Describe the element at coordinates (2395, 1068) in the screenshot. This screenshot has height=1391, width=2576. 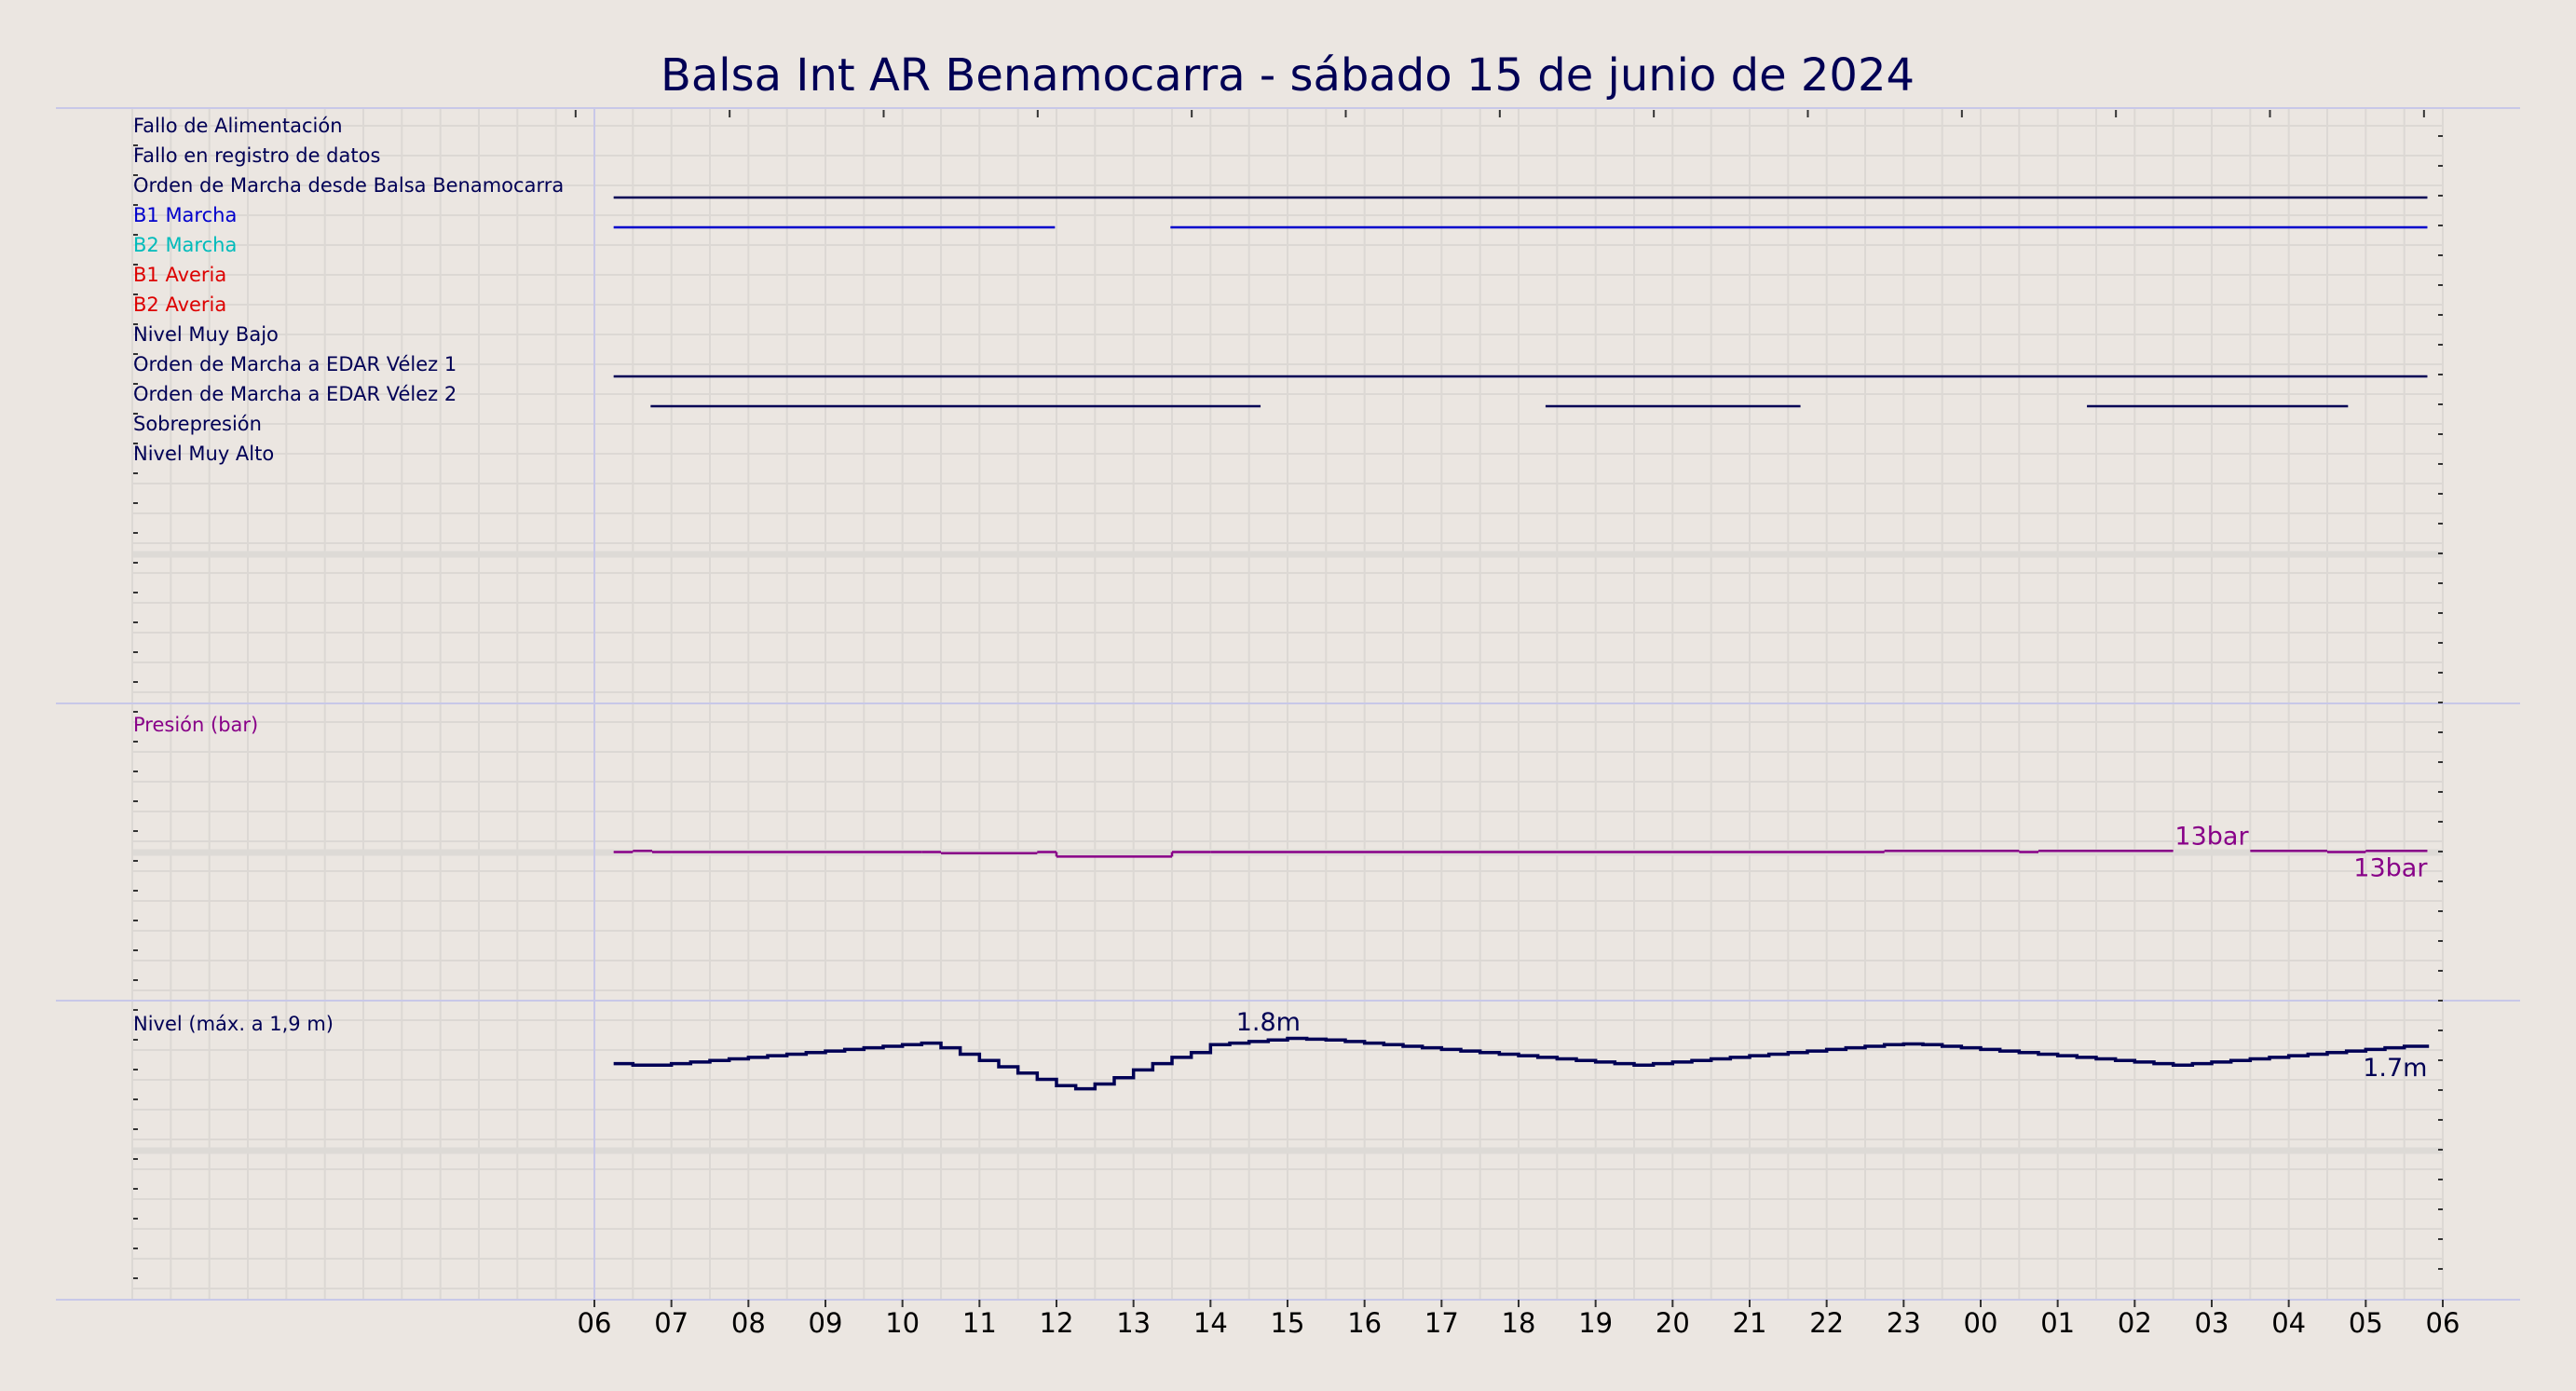
I see `level-annotation: 1.7m` at that location.